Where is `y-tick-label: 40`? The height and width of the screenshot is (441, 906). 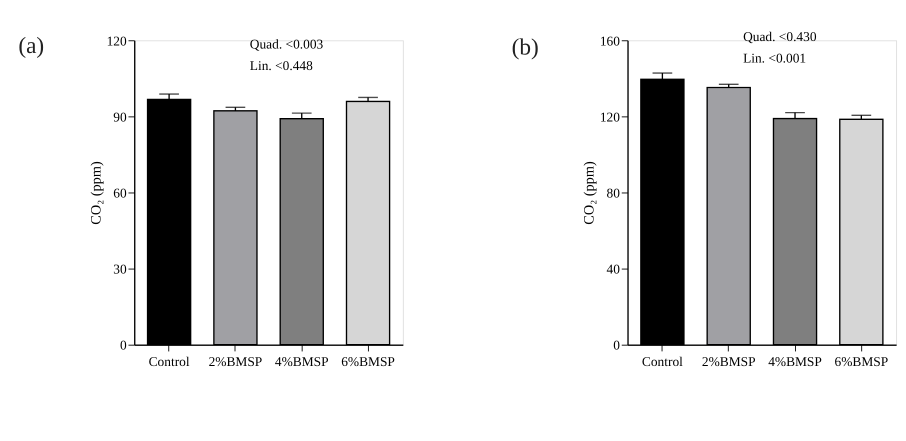
y-tick-label: 40 is located at coordinates (613, 269).